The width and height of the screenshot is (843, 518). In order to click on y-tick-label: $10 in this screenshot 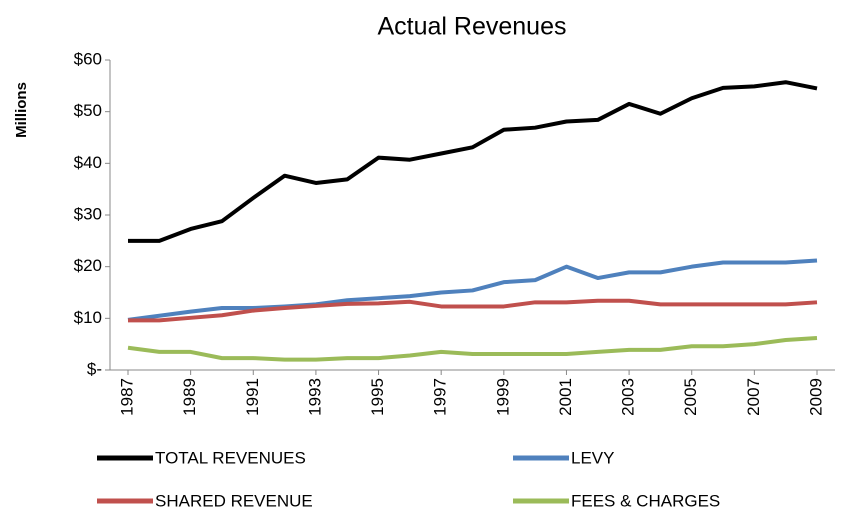, I will do `click(88, 317)`.